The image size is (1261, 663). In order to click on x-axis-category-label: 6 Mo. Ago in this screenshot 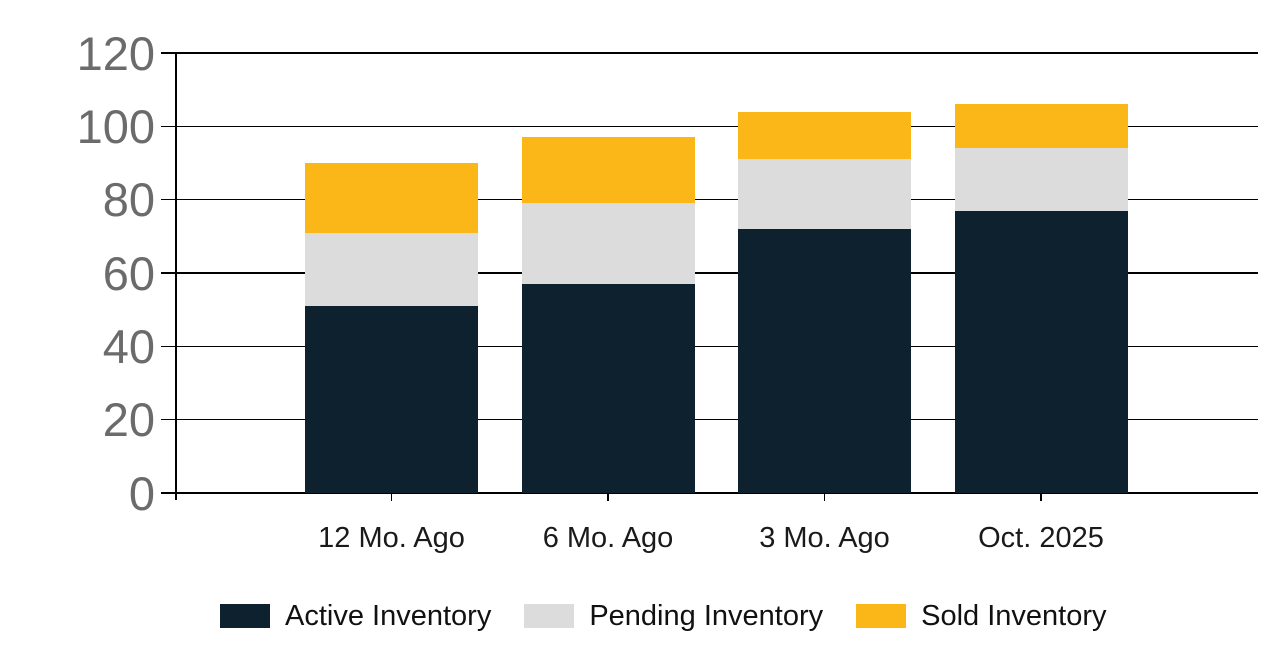, I will do `click(608, 538)`.